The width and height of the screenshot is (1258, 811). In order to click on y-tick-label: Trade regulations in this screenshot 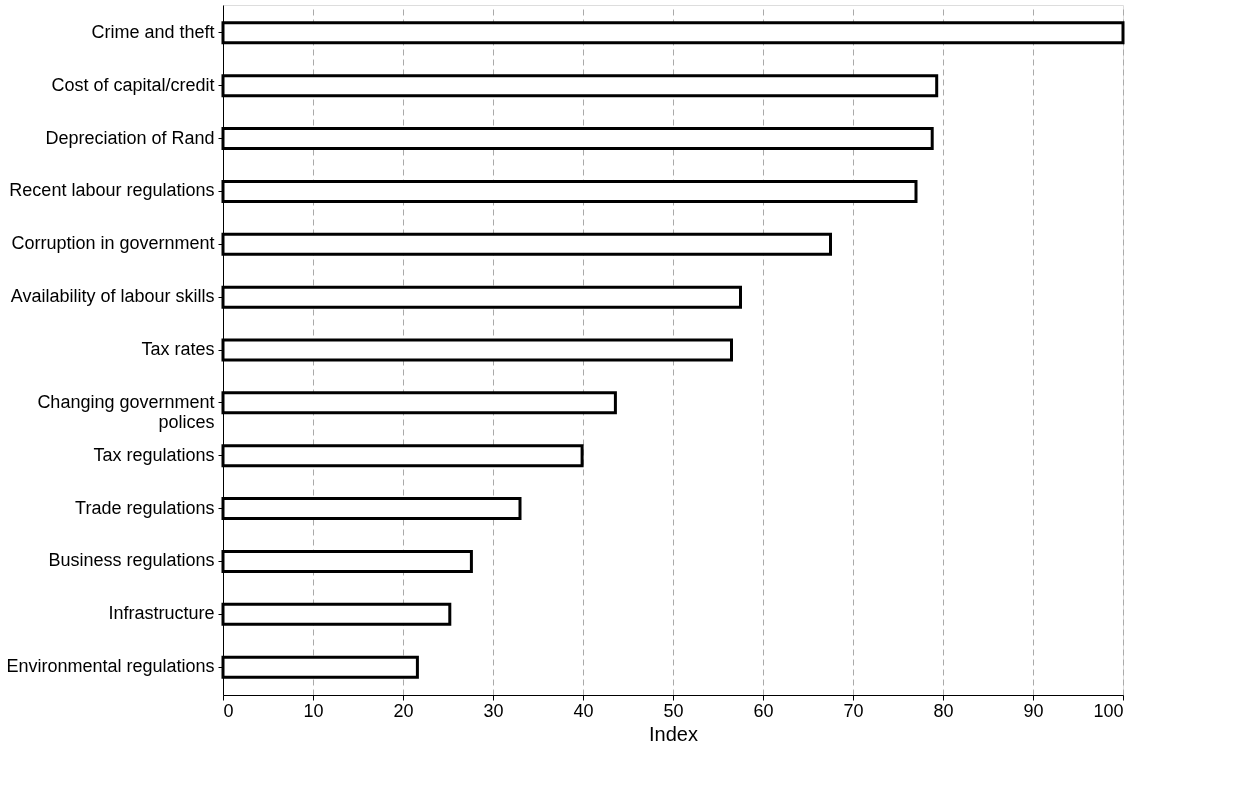, I will do `click(145, 507)`.